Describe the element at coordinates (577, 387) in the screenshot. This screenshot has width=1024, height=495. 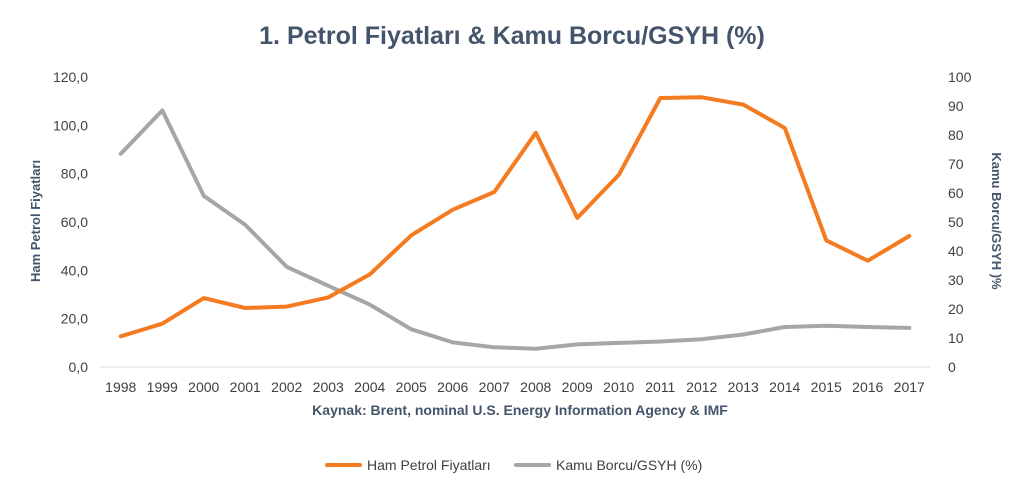
I see `x-tick-label: 2009` at that location.